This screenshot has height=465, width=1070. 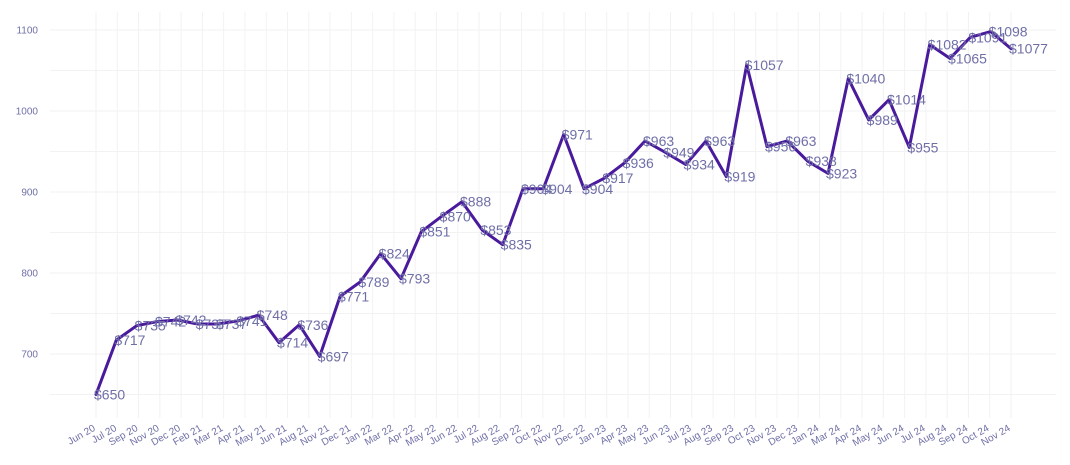 I want to click on data-label: $736, so click(x=312, y=325).